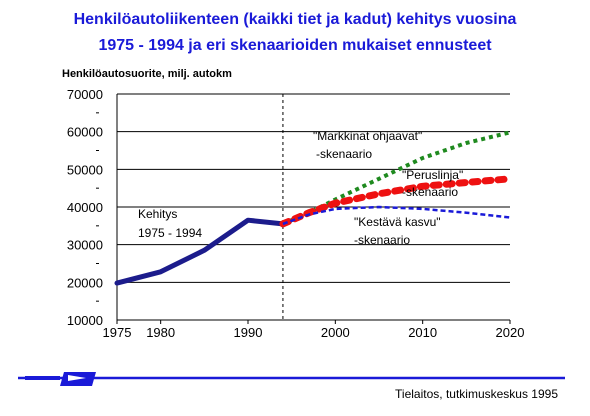 Image resolution: width=590 pixels, height=416 pixels. I want to click on x-tick-label: 1980, so click(160, 332).